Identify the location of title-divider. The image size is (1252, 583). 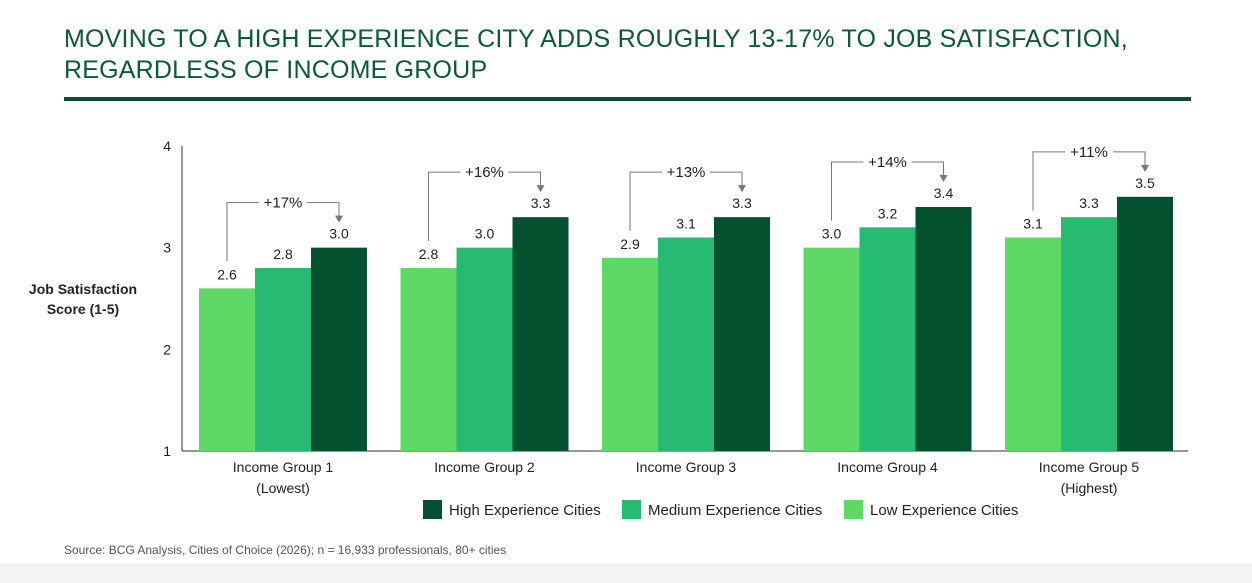
(627, 99).